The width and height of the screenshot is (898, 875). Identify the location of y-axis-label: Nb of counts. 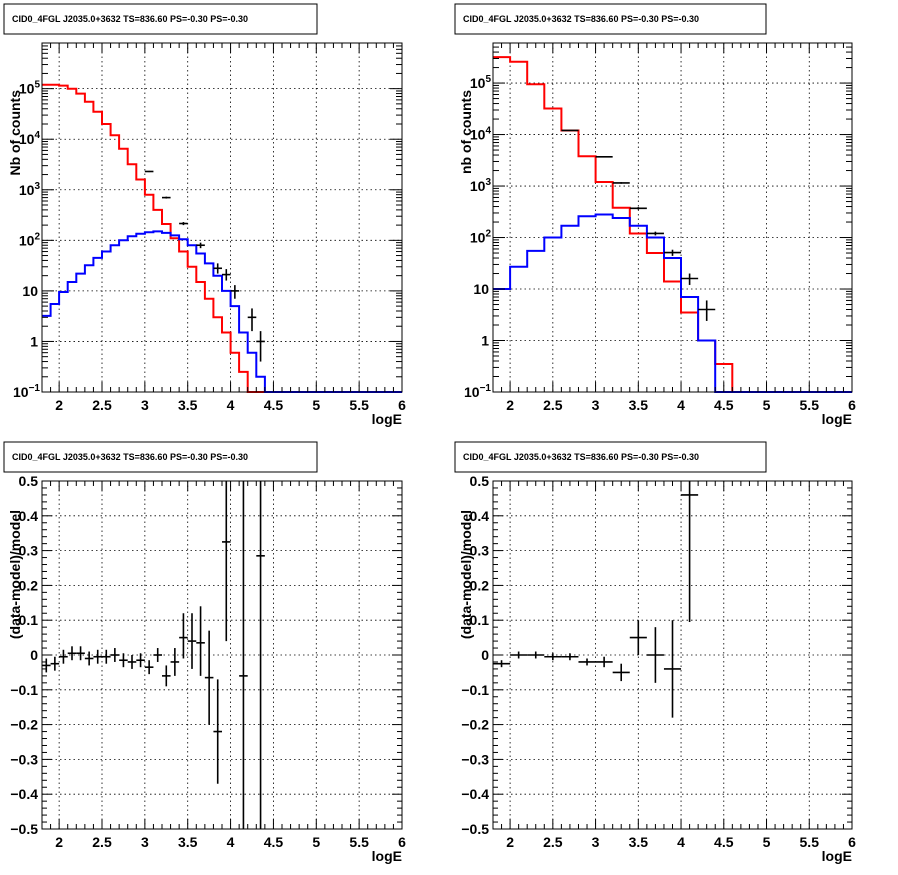
(15, 133).